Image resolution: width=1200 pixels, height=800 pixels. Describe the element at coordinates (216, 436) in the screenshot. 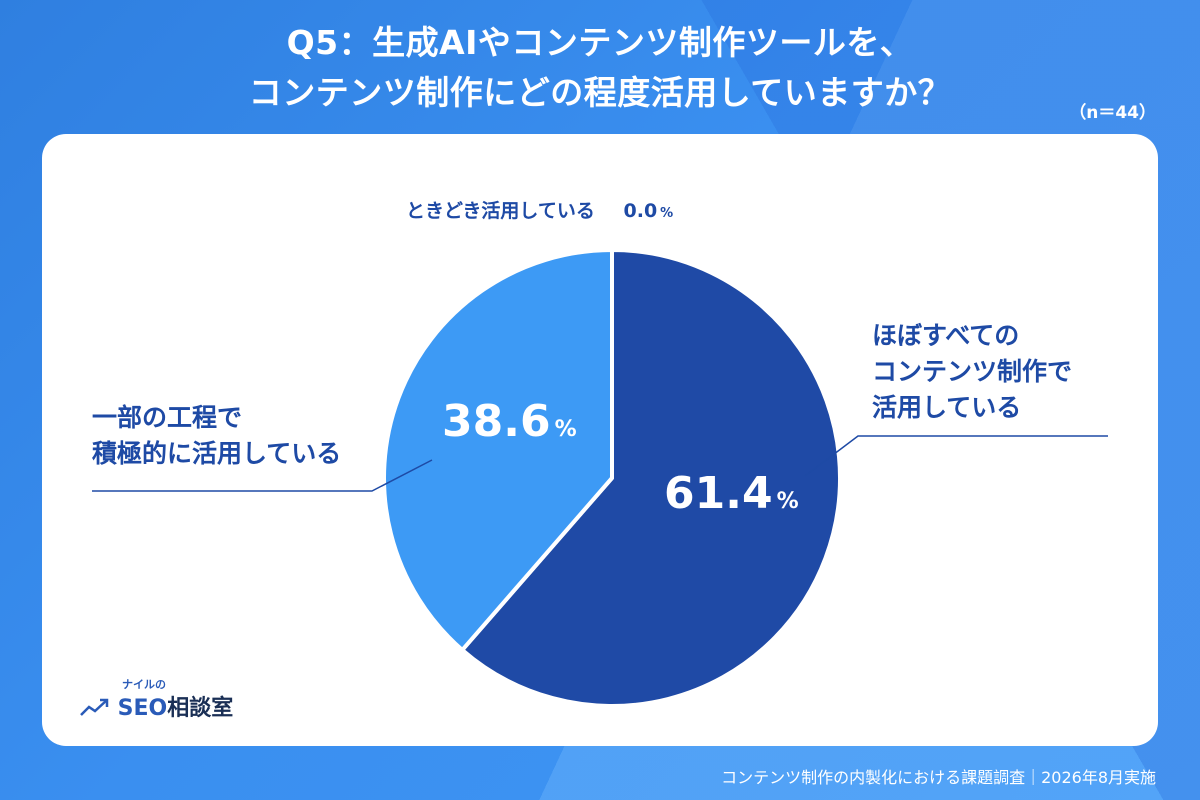

I see `slice-label-partial-use: 一部の工程で 積極的に活用している` at that location.